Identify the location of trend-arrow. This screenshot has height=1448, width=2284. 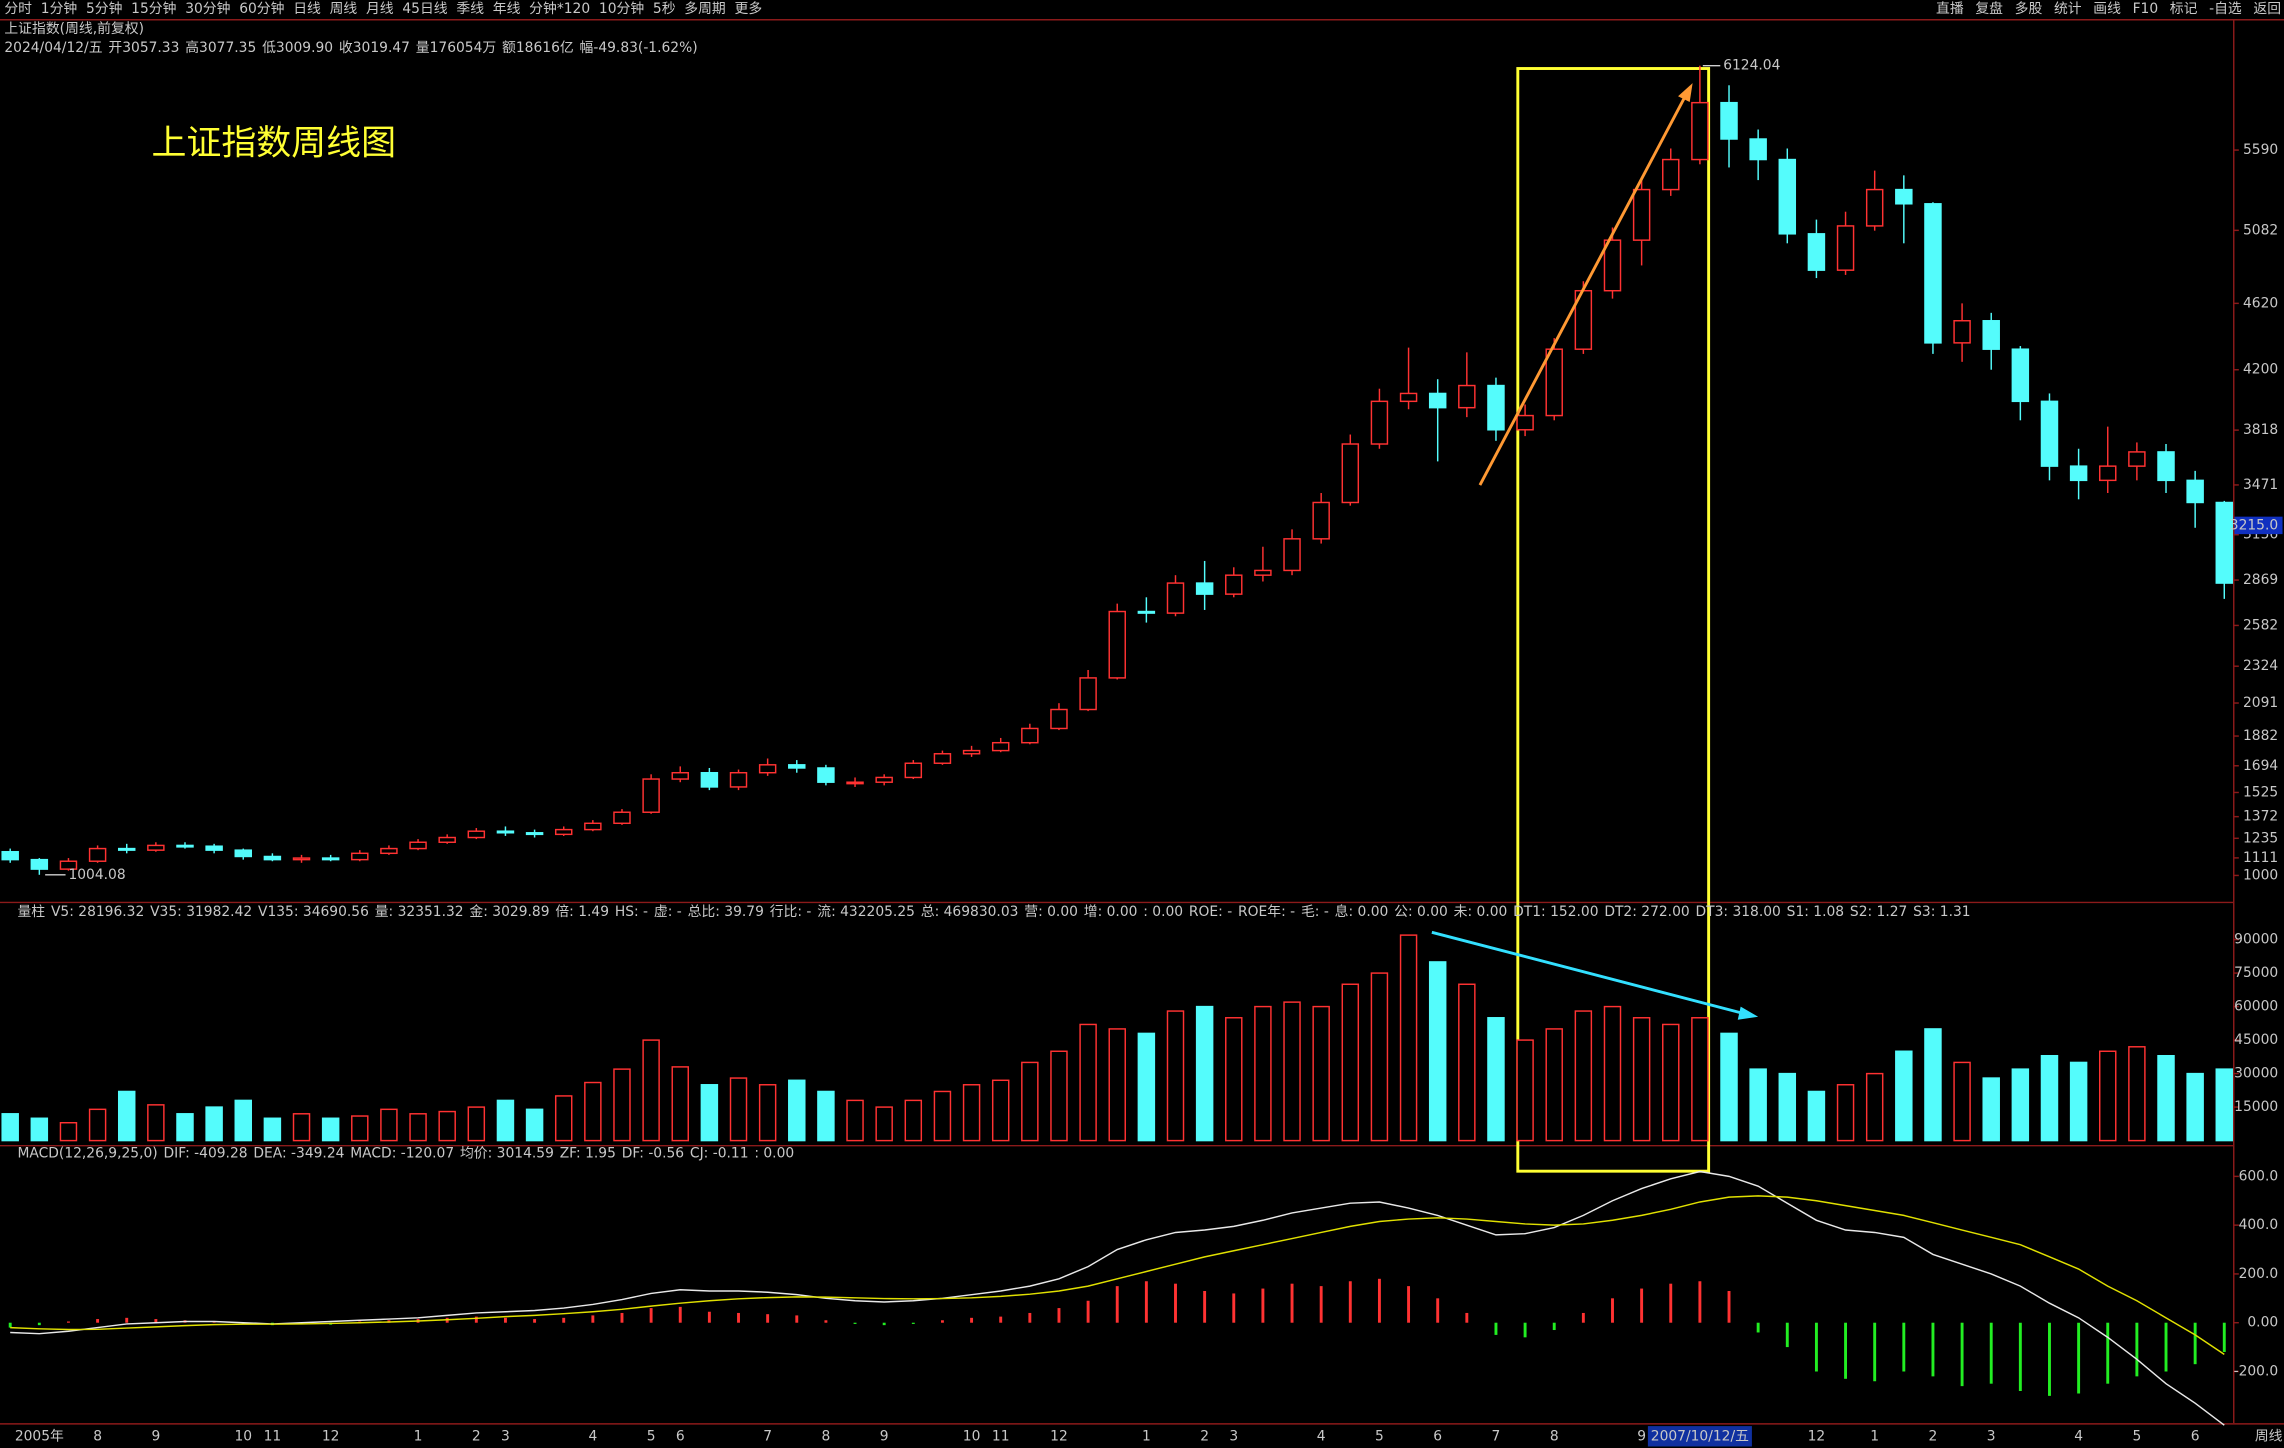
(1588, 973).